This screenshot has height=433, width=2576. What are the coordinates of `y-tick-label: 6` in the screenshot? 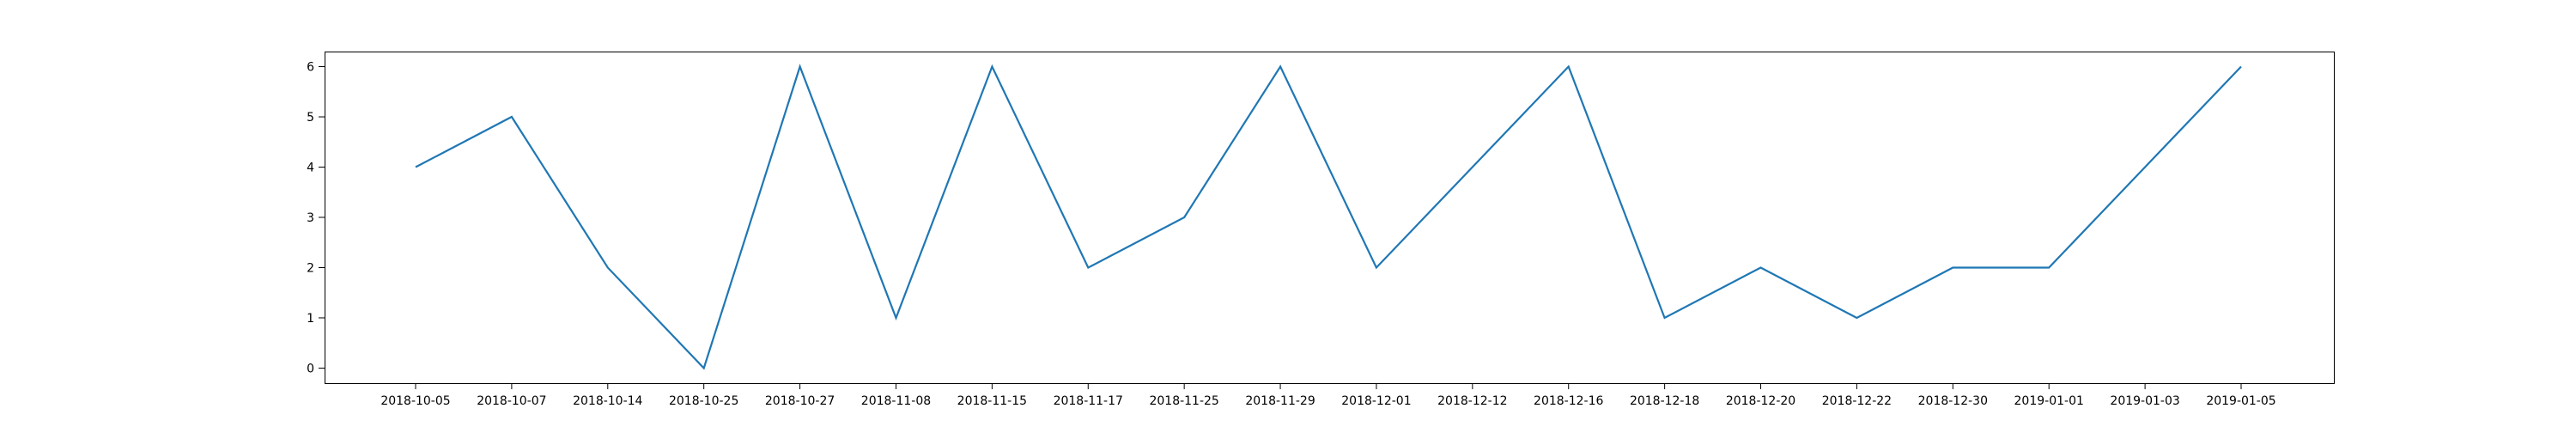 It's located at (311, 68).